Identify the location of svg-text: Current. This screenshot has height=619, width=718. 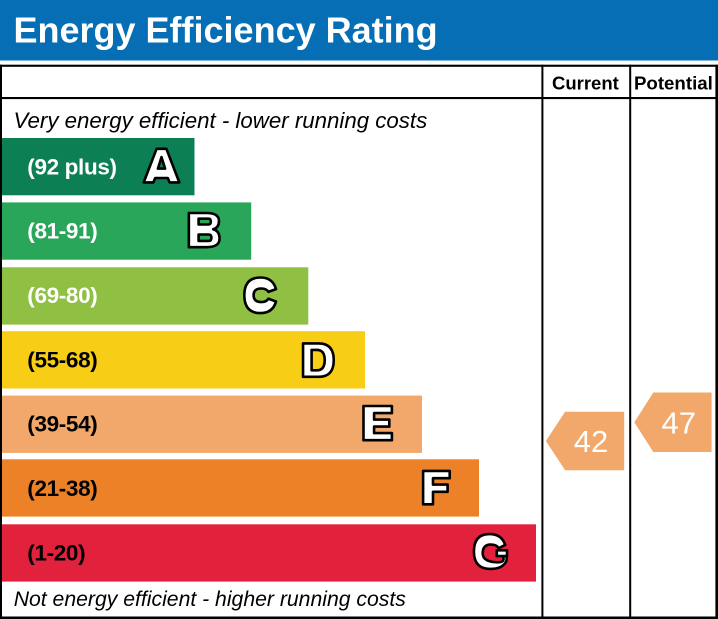
(585, 83).